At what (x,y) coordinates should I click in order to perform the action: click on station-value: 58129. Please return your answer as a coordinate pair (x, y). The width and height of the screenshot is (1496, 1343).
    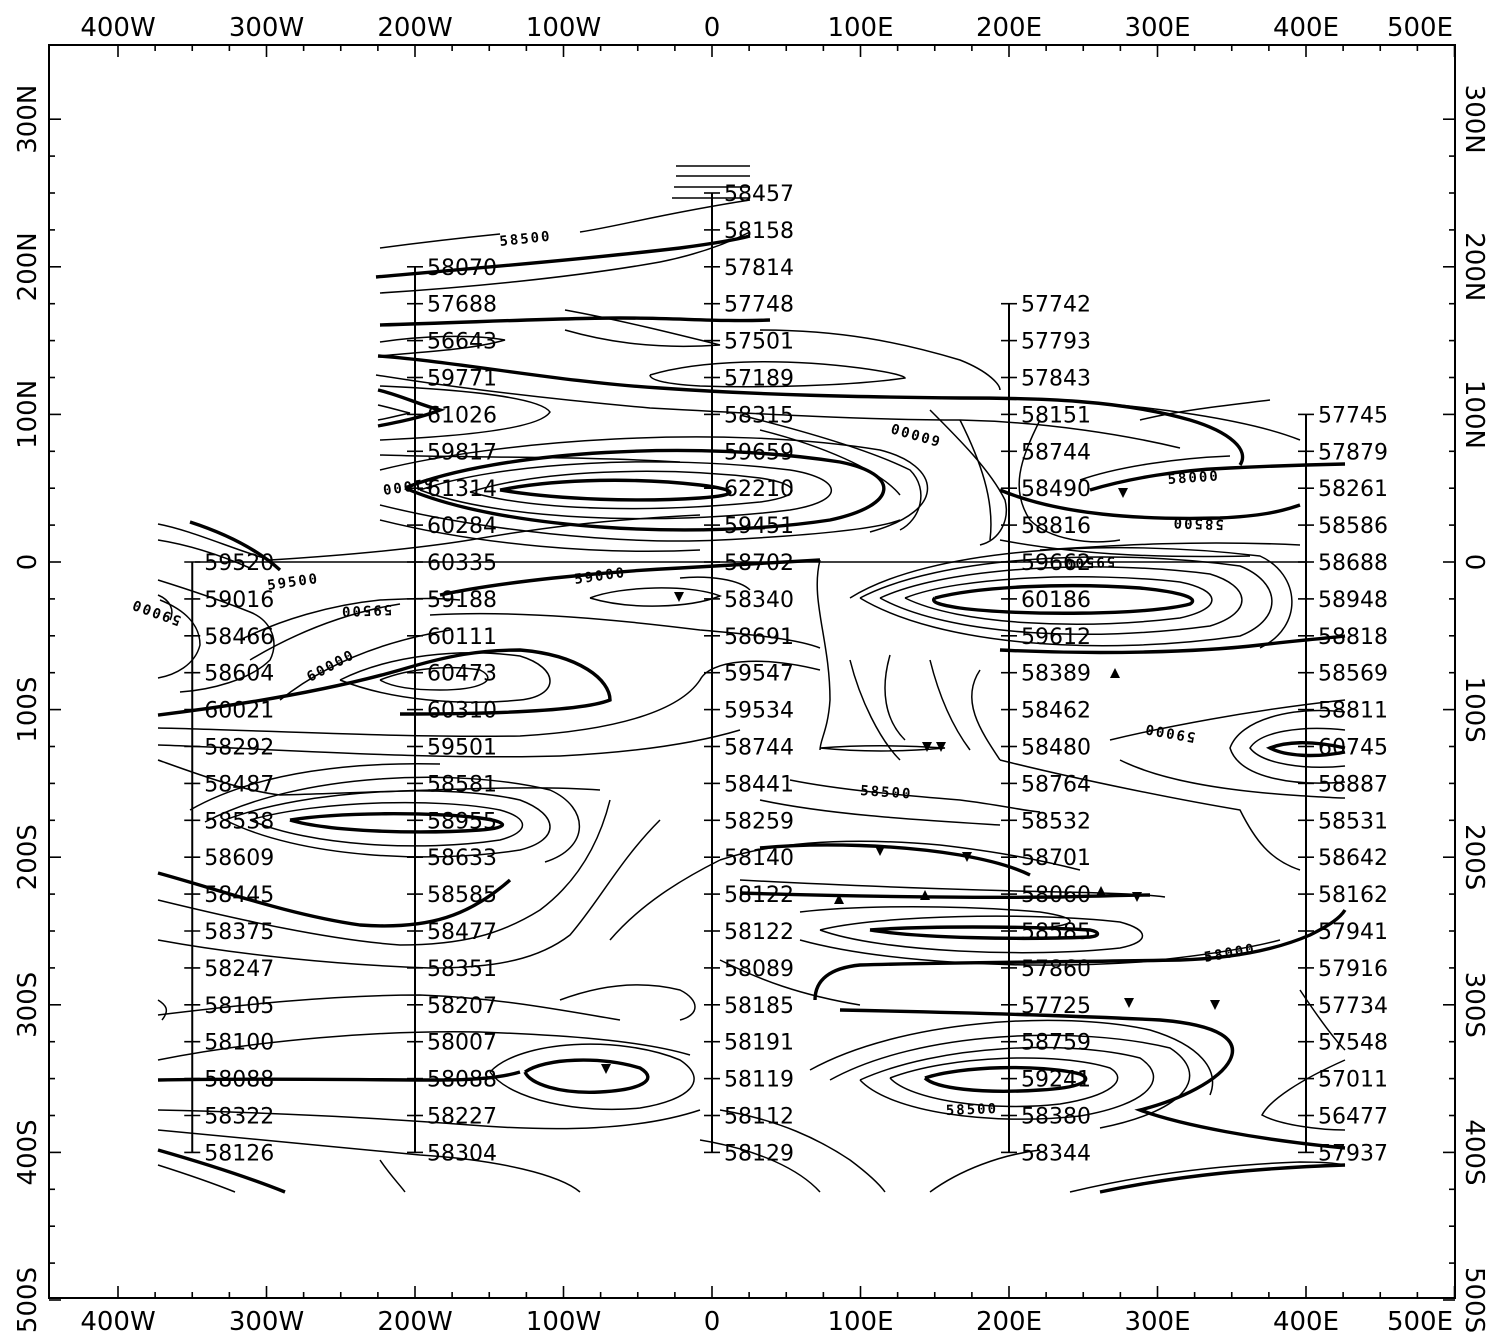
    Looking at the image, I should click on (759, 1153).